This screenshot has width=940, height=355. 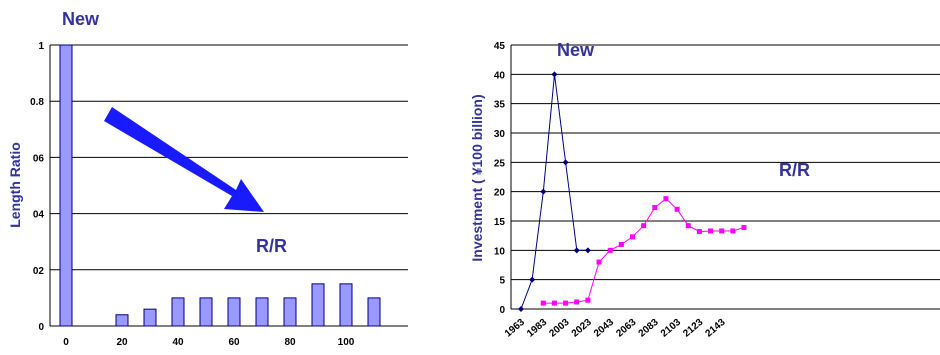 What do you see at coordinates (500, 251) in the screenshot?
I see `y-tick-label: 10` at bounding box center [500, 251].